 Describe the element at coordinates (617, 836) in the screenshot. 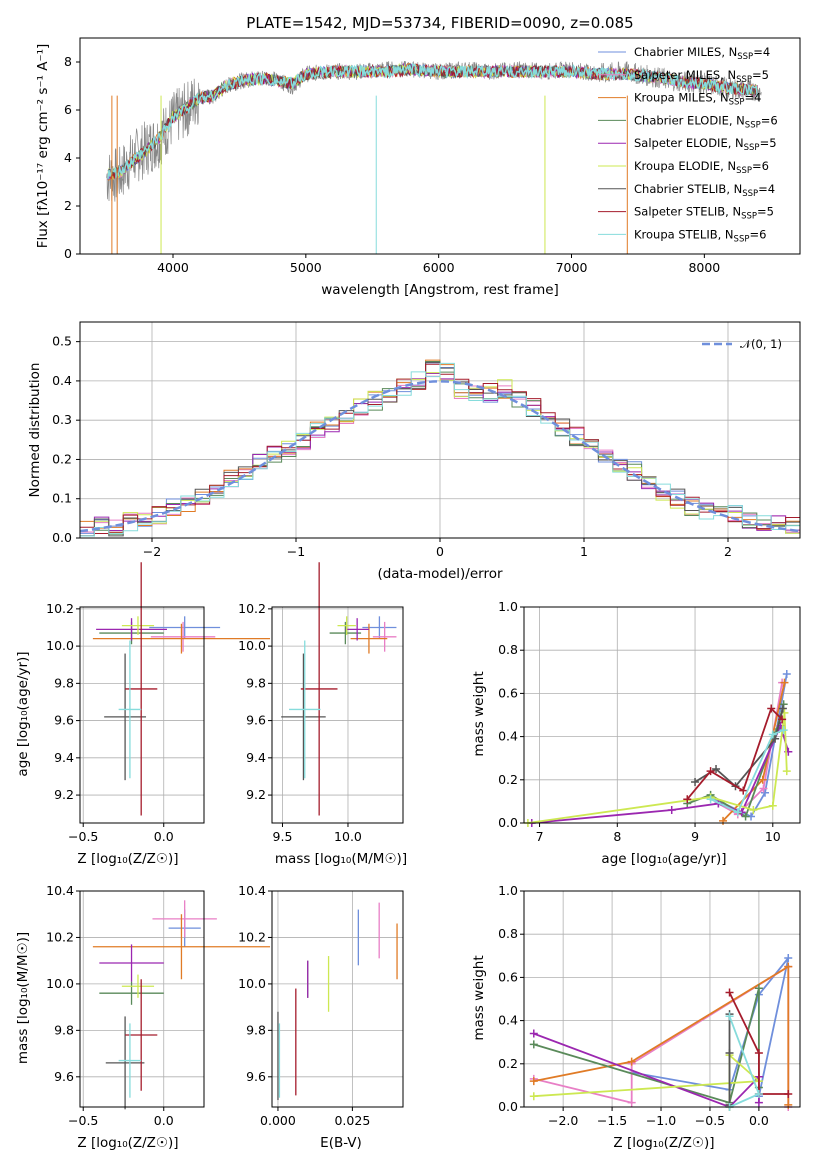

I see `weight-age-xtick-label: 8` at that location.